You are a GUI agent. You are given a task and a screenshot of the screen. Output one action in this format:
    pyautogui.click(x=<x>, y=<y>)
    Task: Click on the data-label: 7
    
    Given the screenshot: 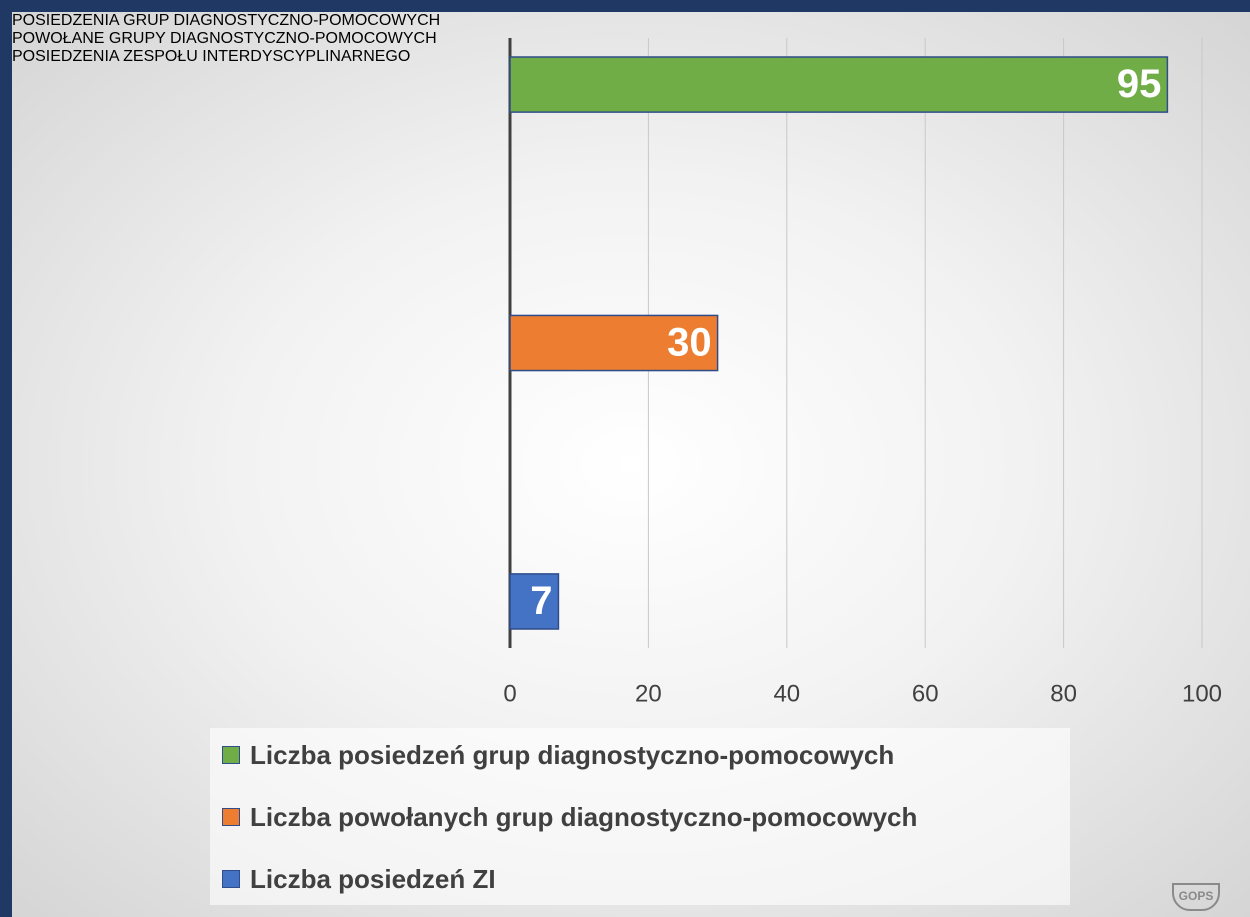 What is the action you would take?
    pyautogui.click(x=541, y=601)
    